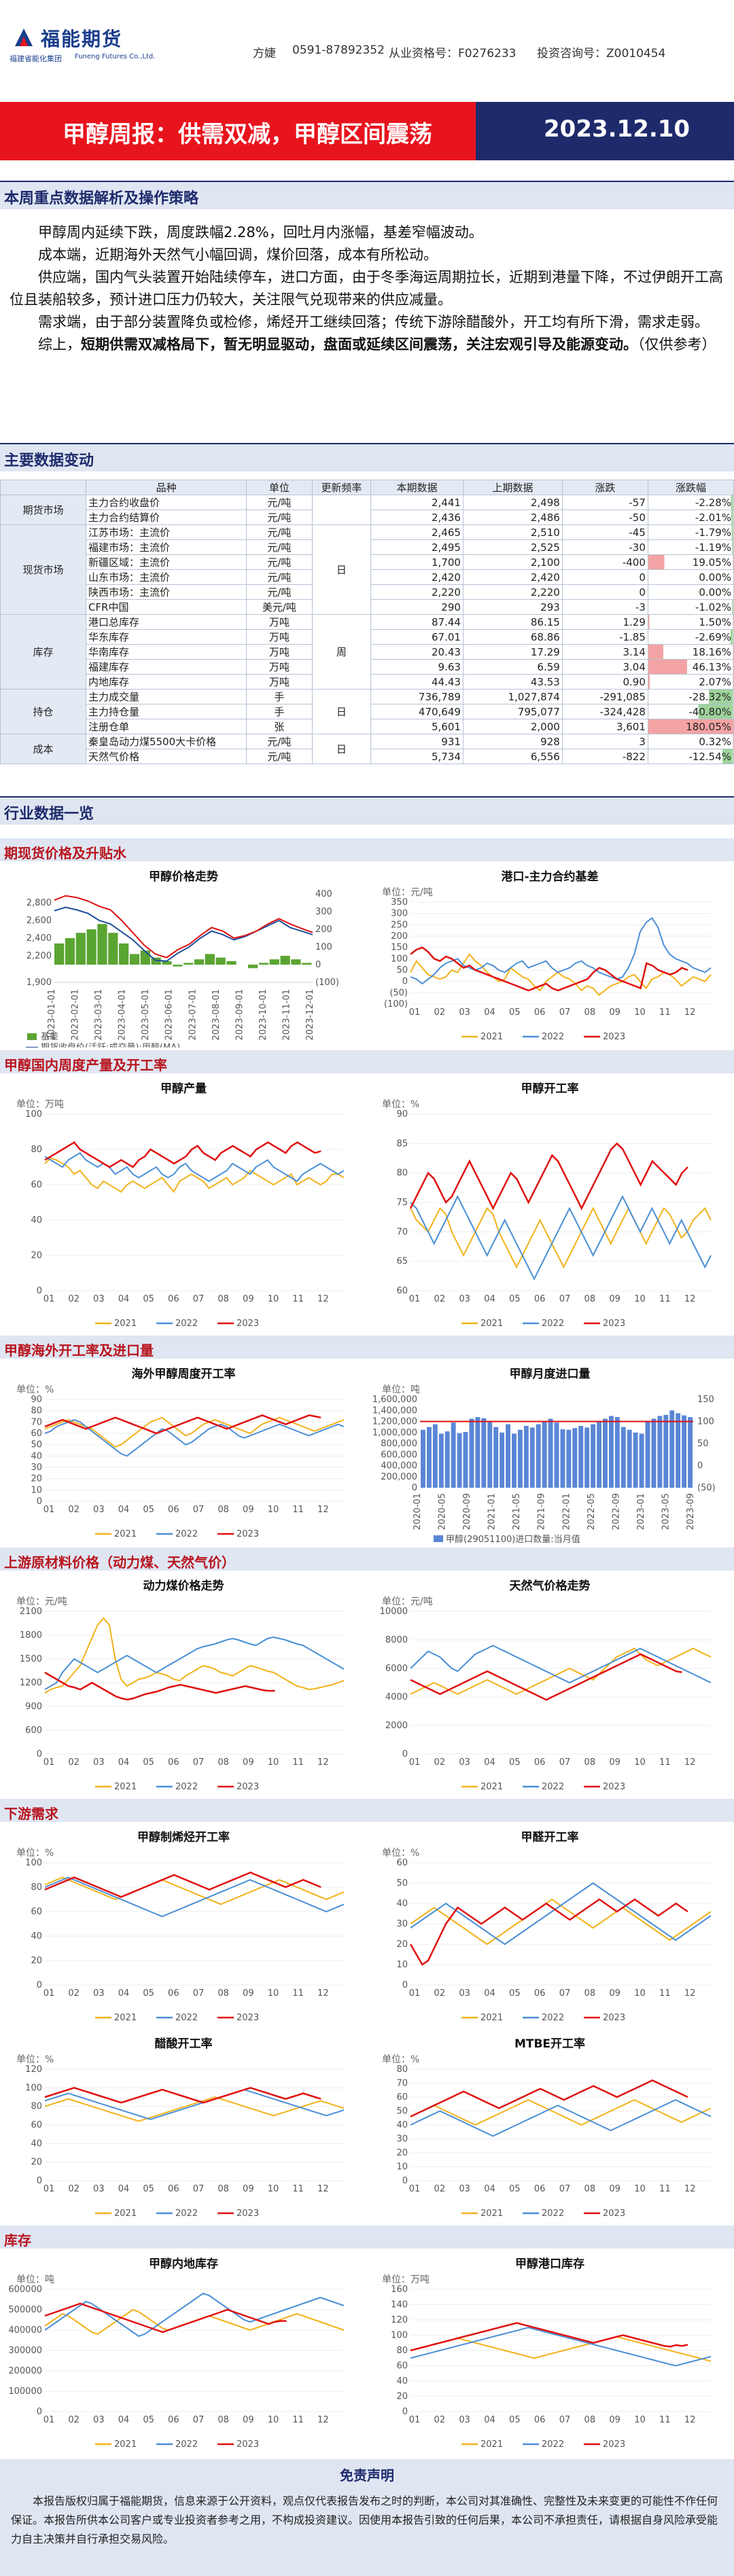 The width and height of the screenshot is (734, 2576). I want to click on analysis-paragraph: 甲醇周内延续下跌，周度跌幅2.28%，回吐月内涨幅，基差窄幅波动。, so click(260, 232).